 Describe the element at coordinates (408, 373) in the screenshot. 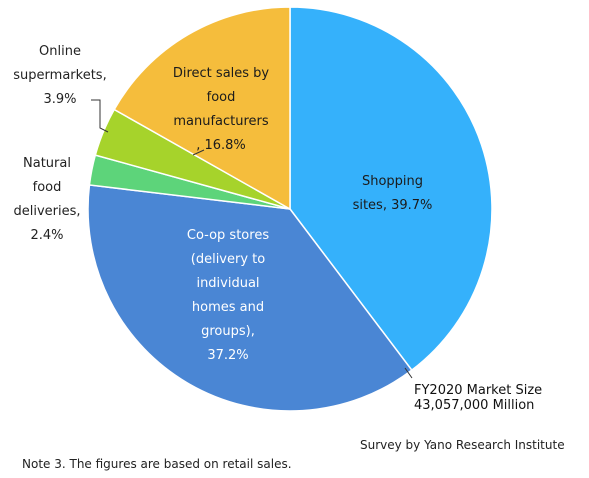

I see `leader-market-size` at that location.